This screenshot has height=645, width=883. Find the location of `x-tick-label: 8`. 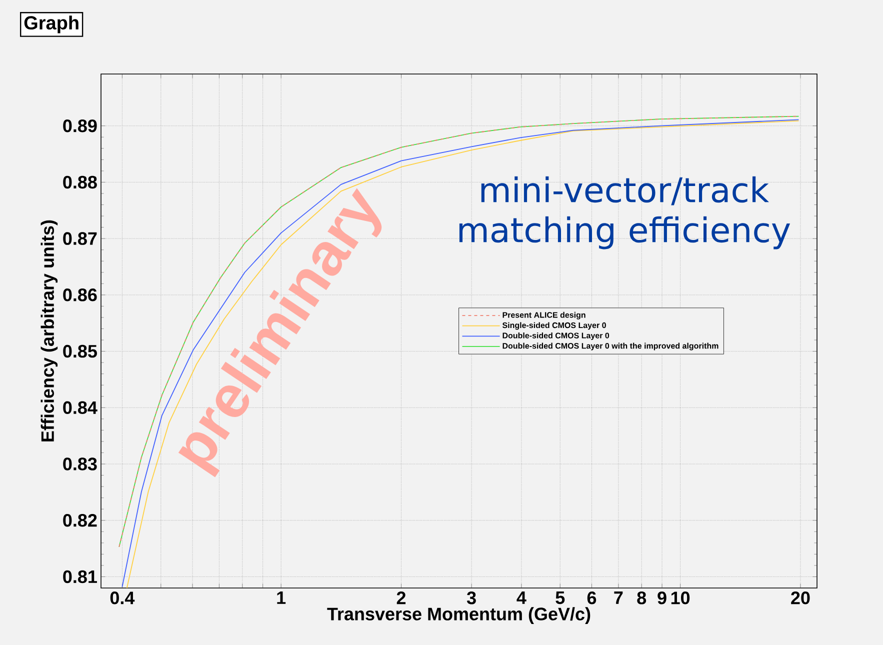

x-tick-label: 8 is located at coordinates (641, 598).